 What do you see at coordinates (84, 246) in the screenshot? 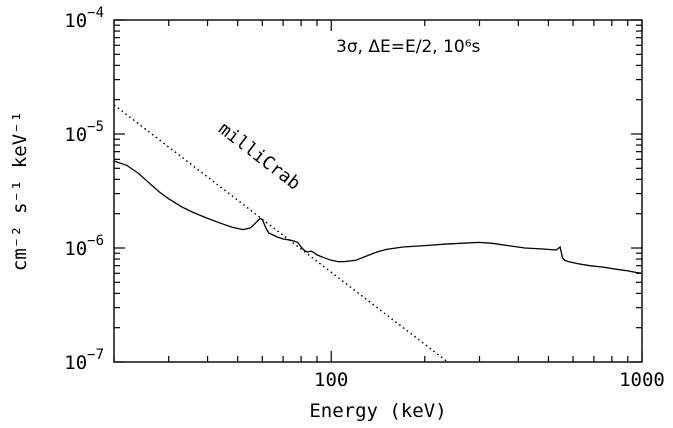
I see `y-tick-label: 10⁻⁶` at bounding box center [84, 246].